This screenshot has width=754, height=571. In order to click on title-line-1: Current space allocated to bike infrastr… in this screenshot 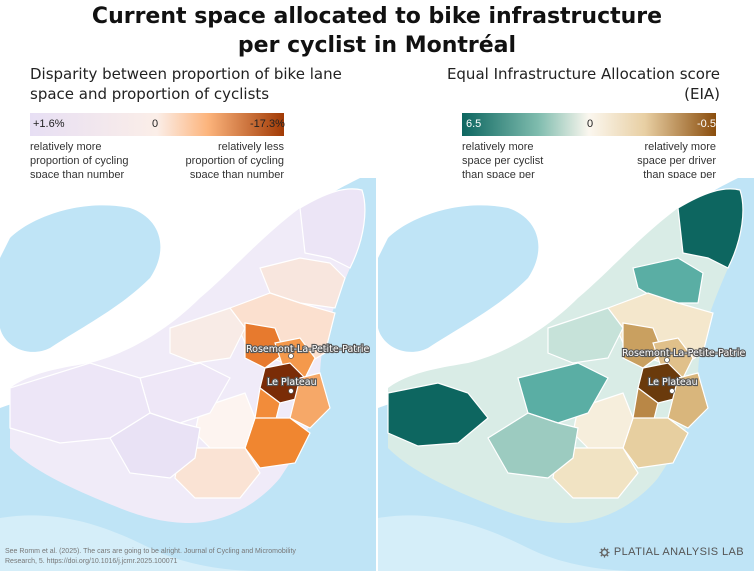, I will do `click(377, 16)`.